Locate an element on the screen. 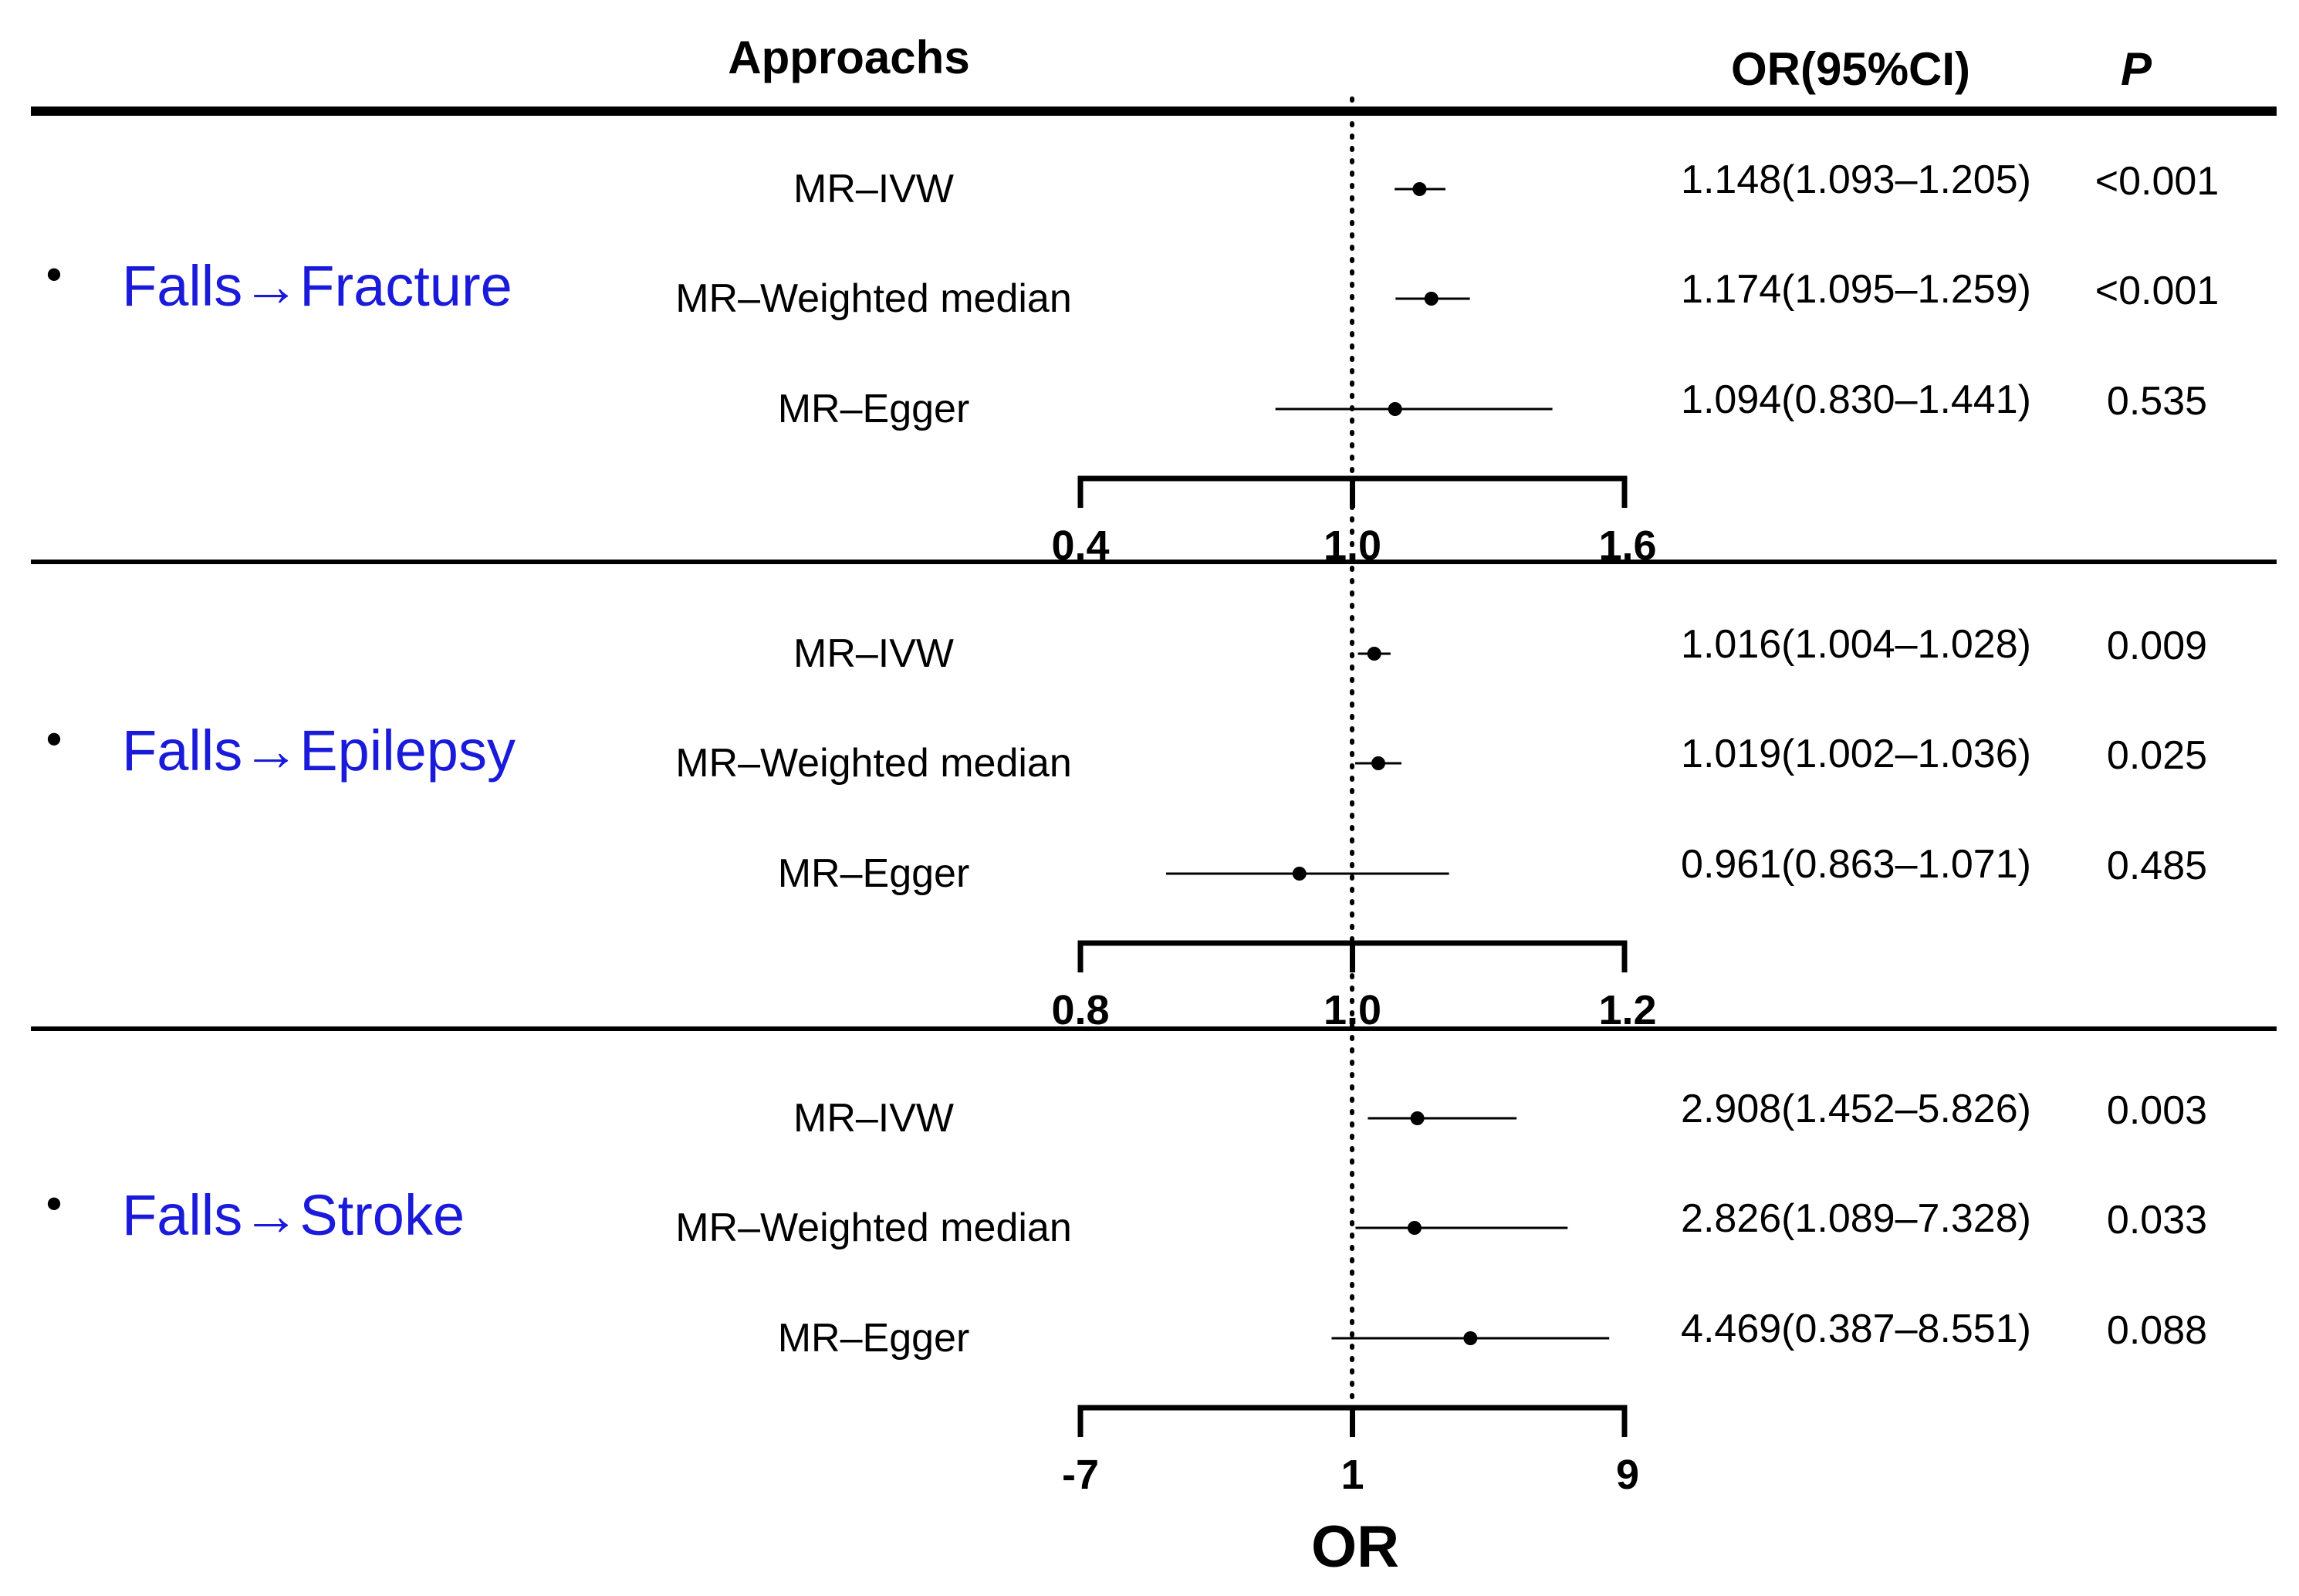 This screenshot has width=2299, height=1596. tick-label: 1.6 is located at coordinates (1627, 545).